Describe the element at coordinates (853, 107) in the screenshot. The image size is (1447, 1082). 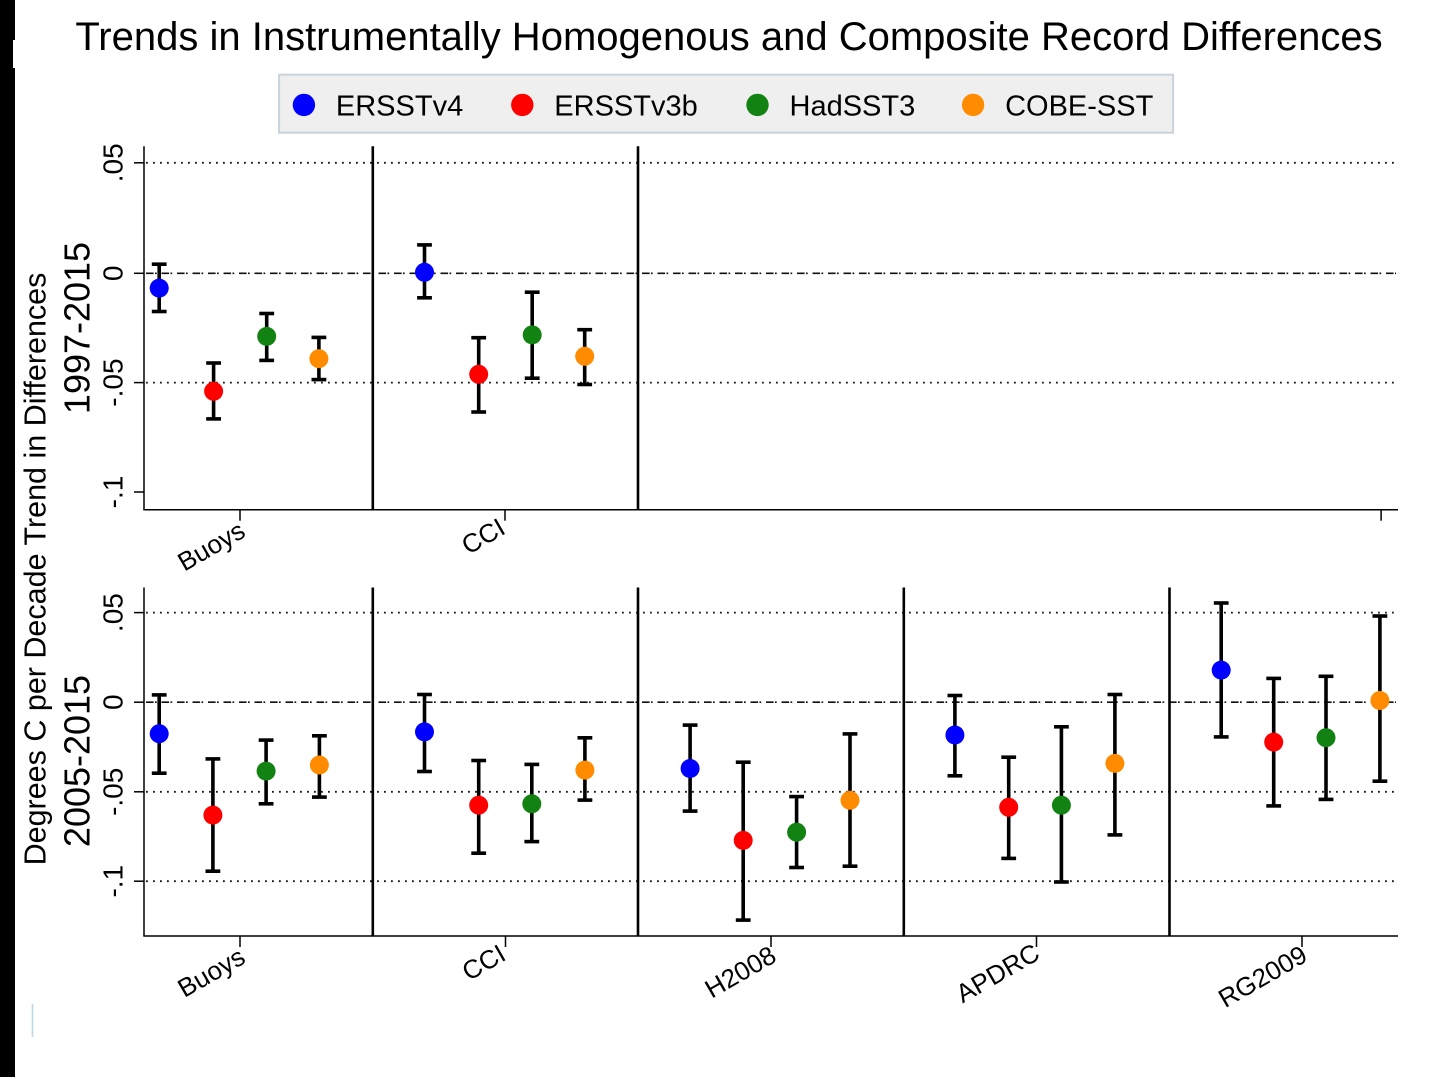
I see `svg-text: HadSST3` at that location.